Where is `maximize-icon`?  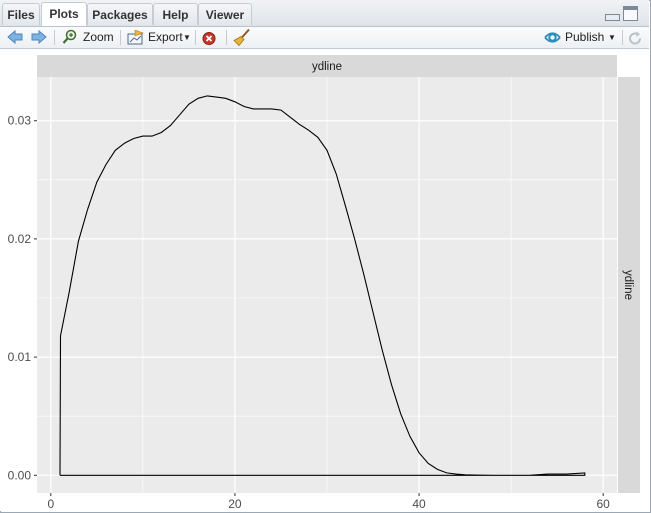
maximize-icon is located at coordinates (630, 13).